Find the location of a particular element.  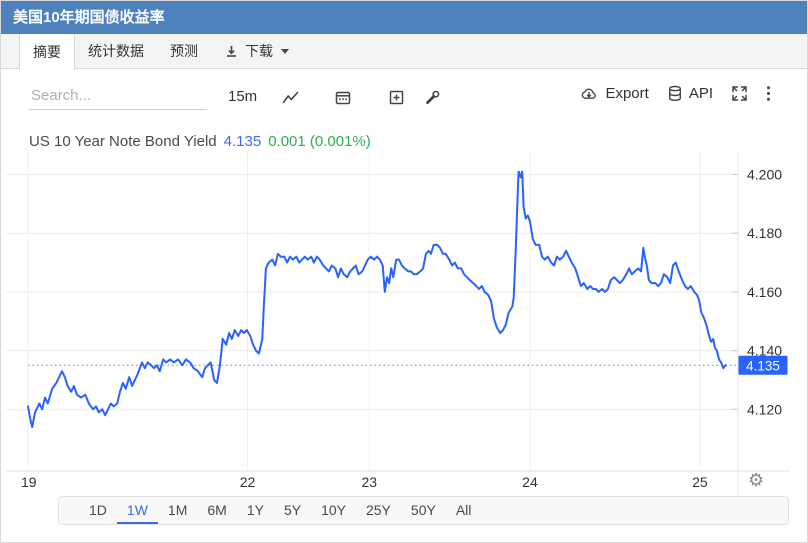

tab-summary: 摘要 is located at coordinates (47, 52).